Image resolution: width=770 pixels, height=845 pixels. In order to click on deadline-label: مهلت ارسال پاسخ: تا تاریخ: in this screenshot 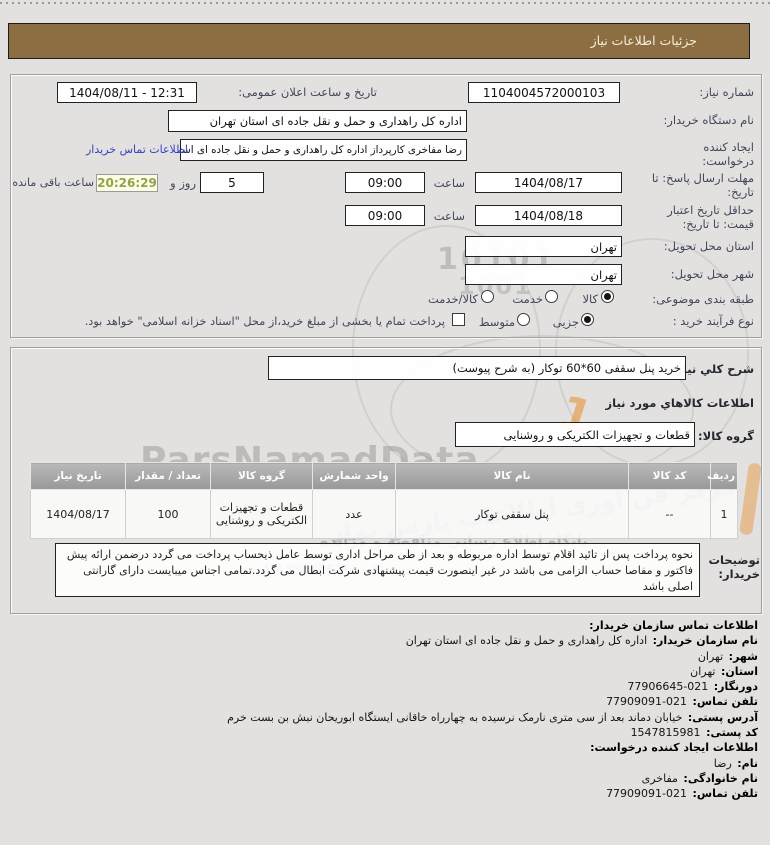, I will do `click(702, 185)`.